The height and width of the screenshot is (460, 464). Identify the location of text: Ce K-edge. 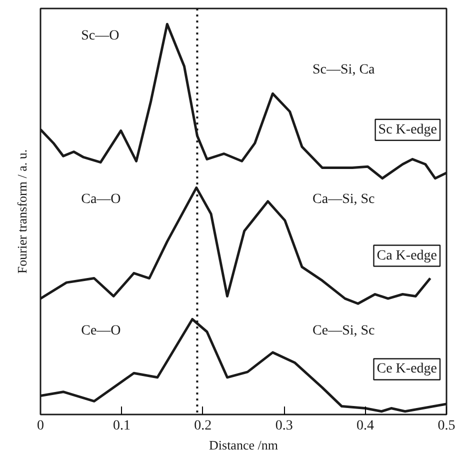
(407, 369).